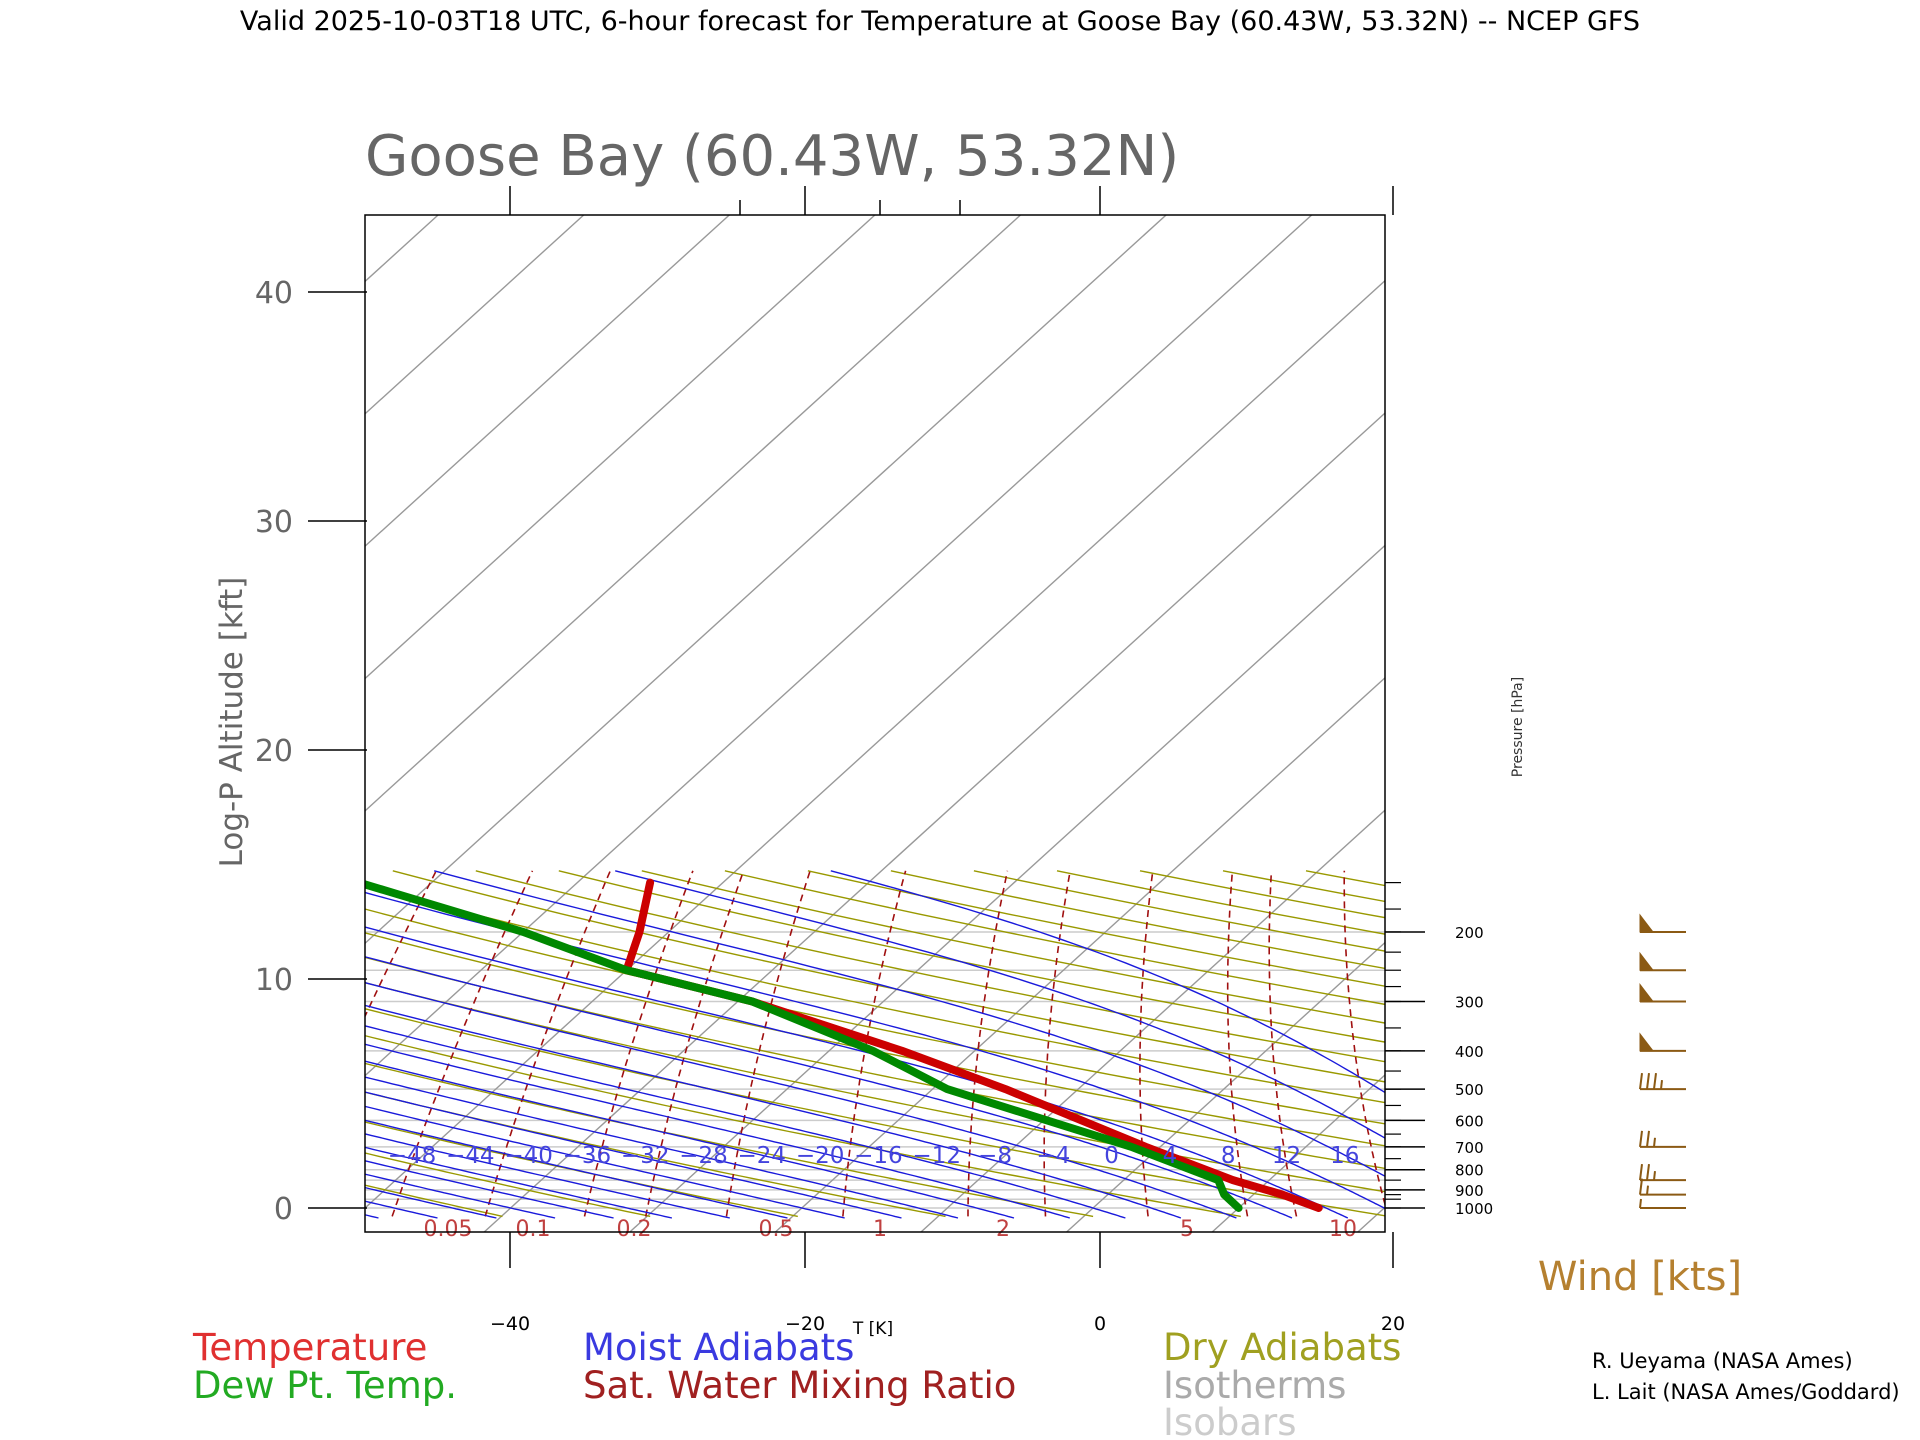 This screenshot has height=1440, width=1920. What do you see at coordinates (274, 522) in the screenshot?
I see `y-tick-label: 30` at bounding box center [274, 522].